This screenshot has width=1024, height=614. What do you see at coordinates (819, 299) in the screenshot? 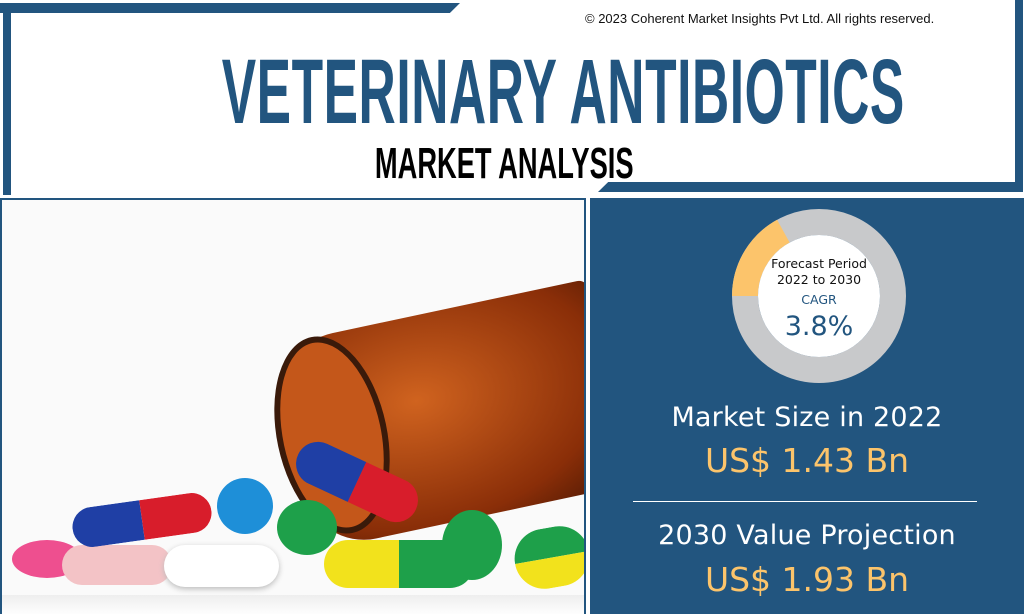
I see `cagr-label: CAGR` at bounding box center [819, 299].